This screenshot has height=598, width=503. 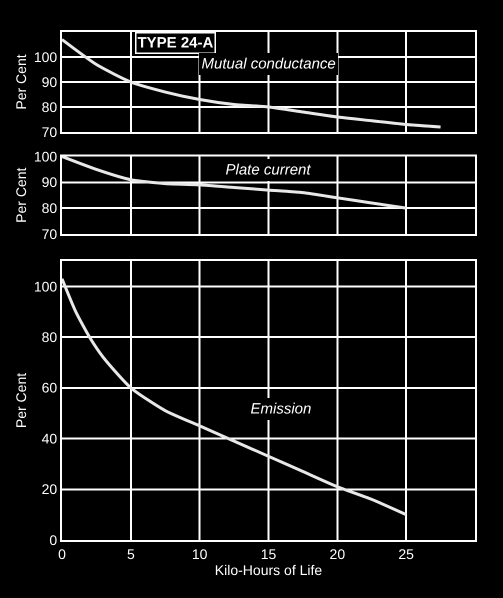 What do you see at coordinates (50, 438) in the screenshot?
I see `y-tick-label: 40` at bounding box center [50, 438].